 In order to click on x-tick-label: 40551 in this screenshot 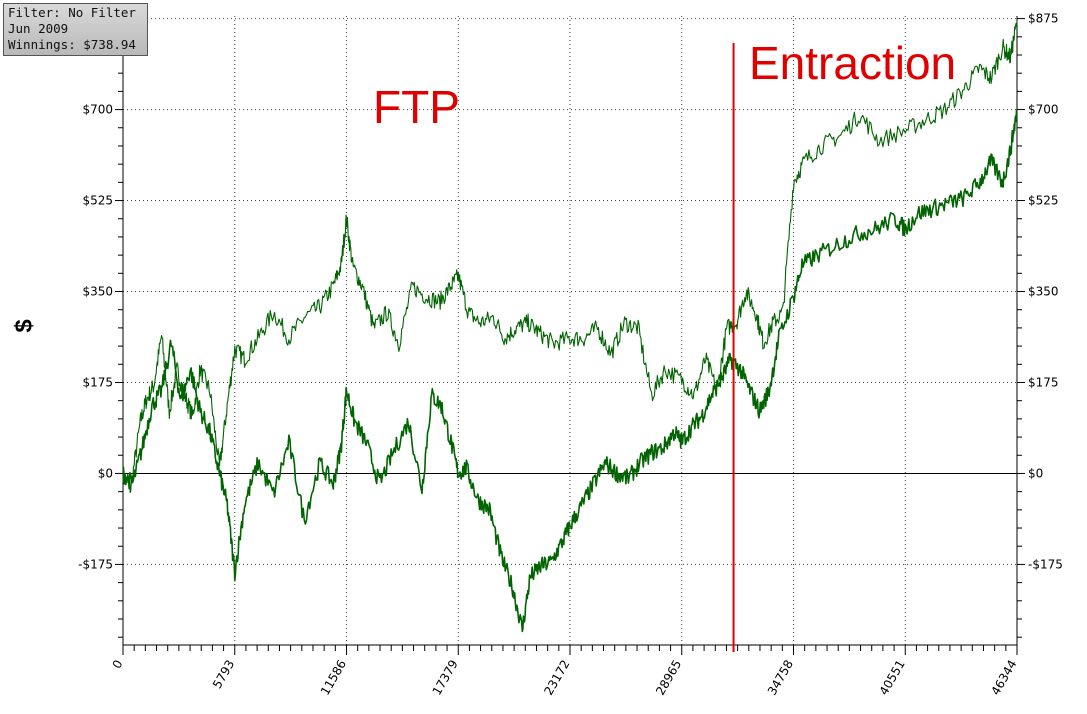, I will do `click(892, 678)`.